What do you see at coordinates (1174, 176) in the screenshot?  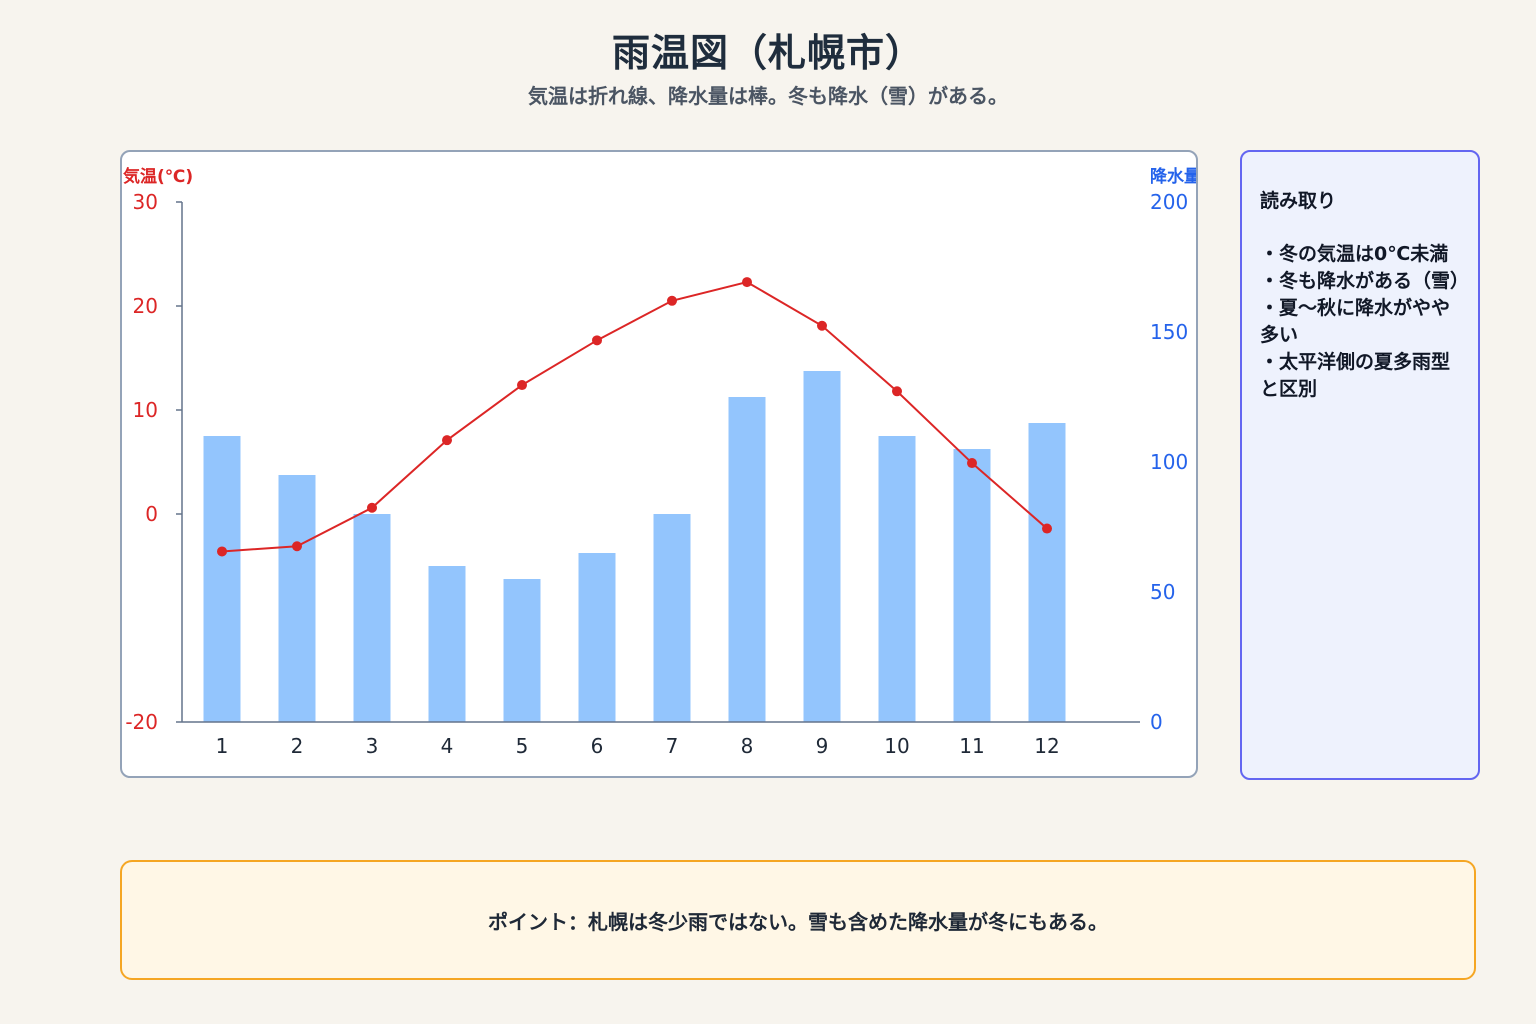 I see `y-right-axis-title: 降水量(mm)` at bounding box center [1174, 176].